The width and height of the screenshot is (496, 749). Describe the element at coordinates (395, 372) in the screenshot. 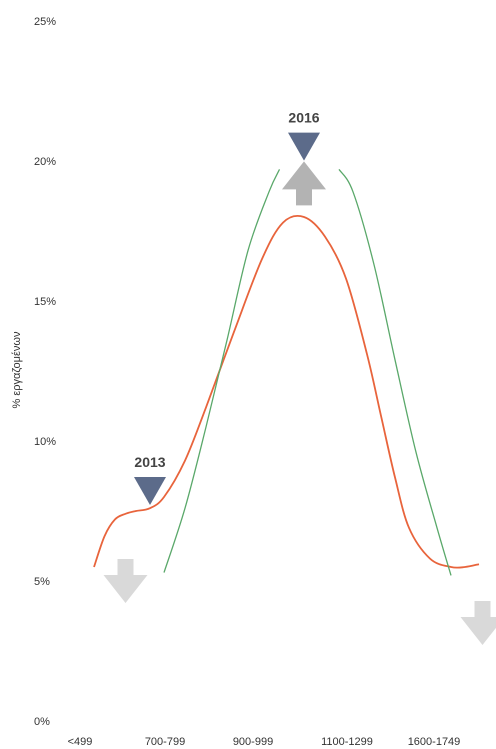

I see `series-line-green-fall` at that location.